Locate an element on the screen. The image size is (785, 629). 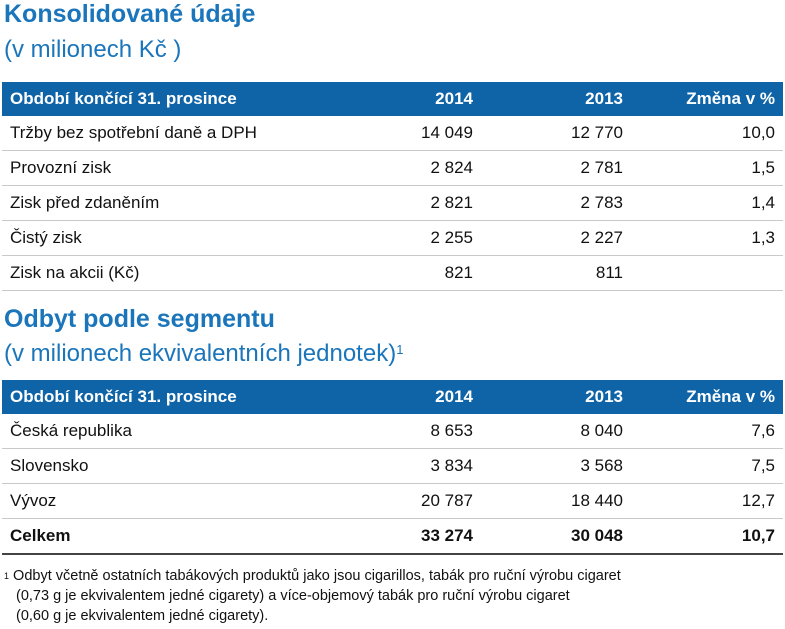
footnote-line-3: (0,60 g je ekvivalentem jedné cigarety). is located at coordinates (142, 616).